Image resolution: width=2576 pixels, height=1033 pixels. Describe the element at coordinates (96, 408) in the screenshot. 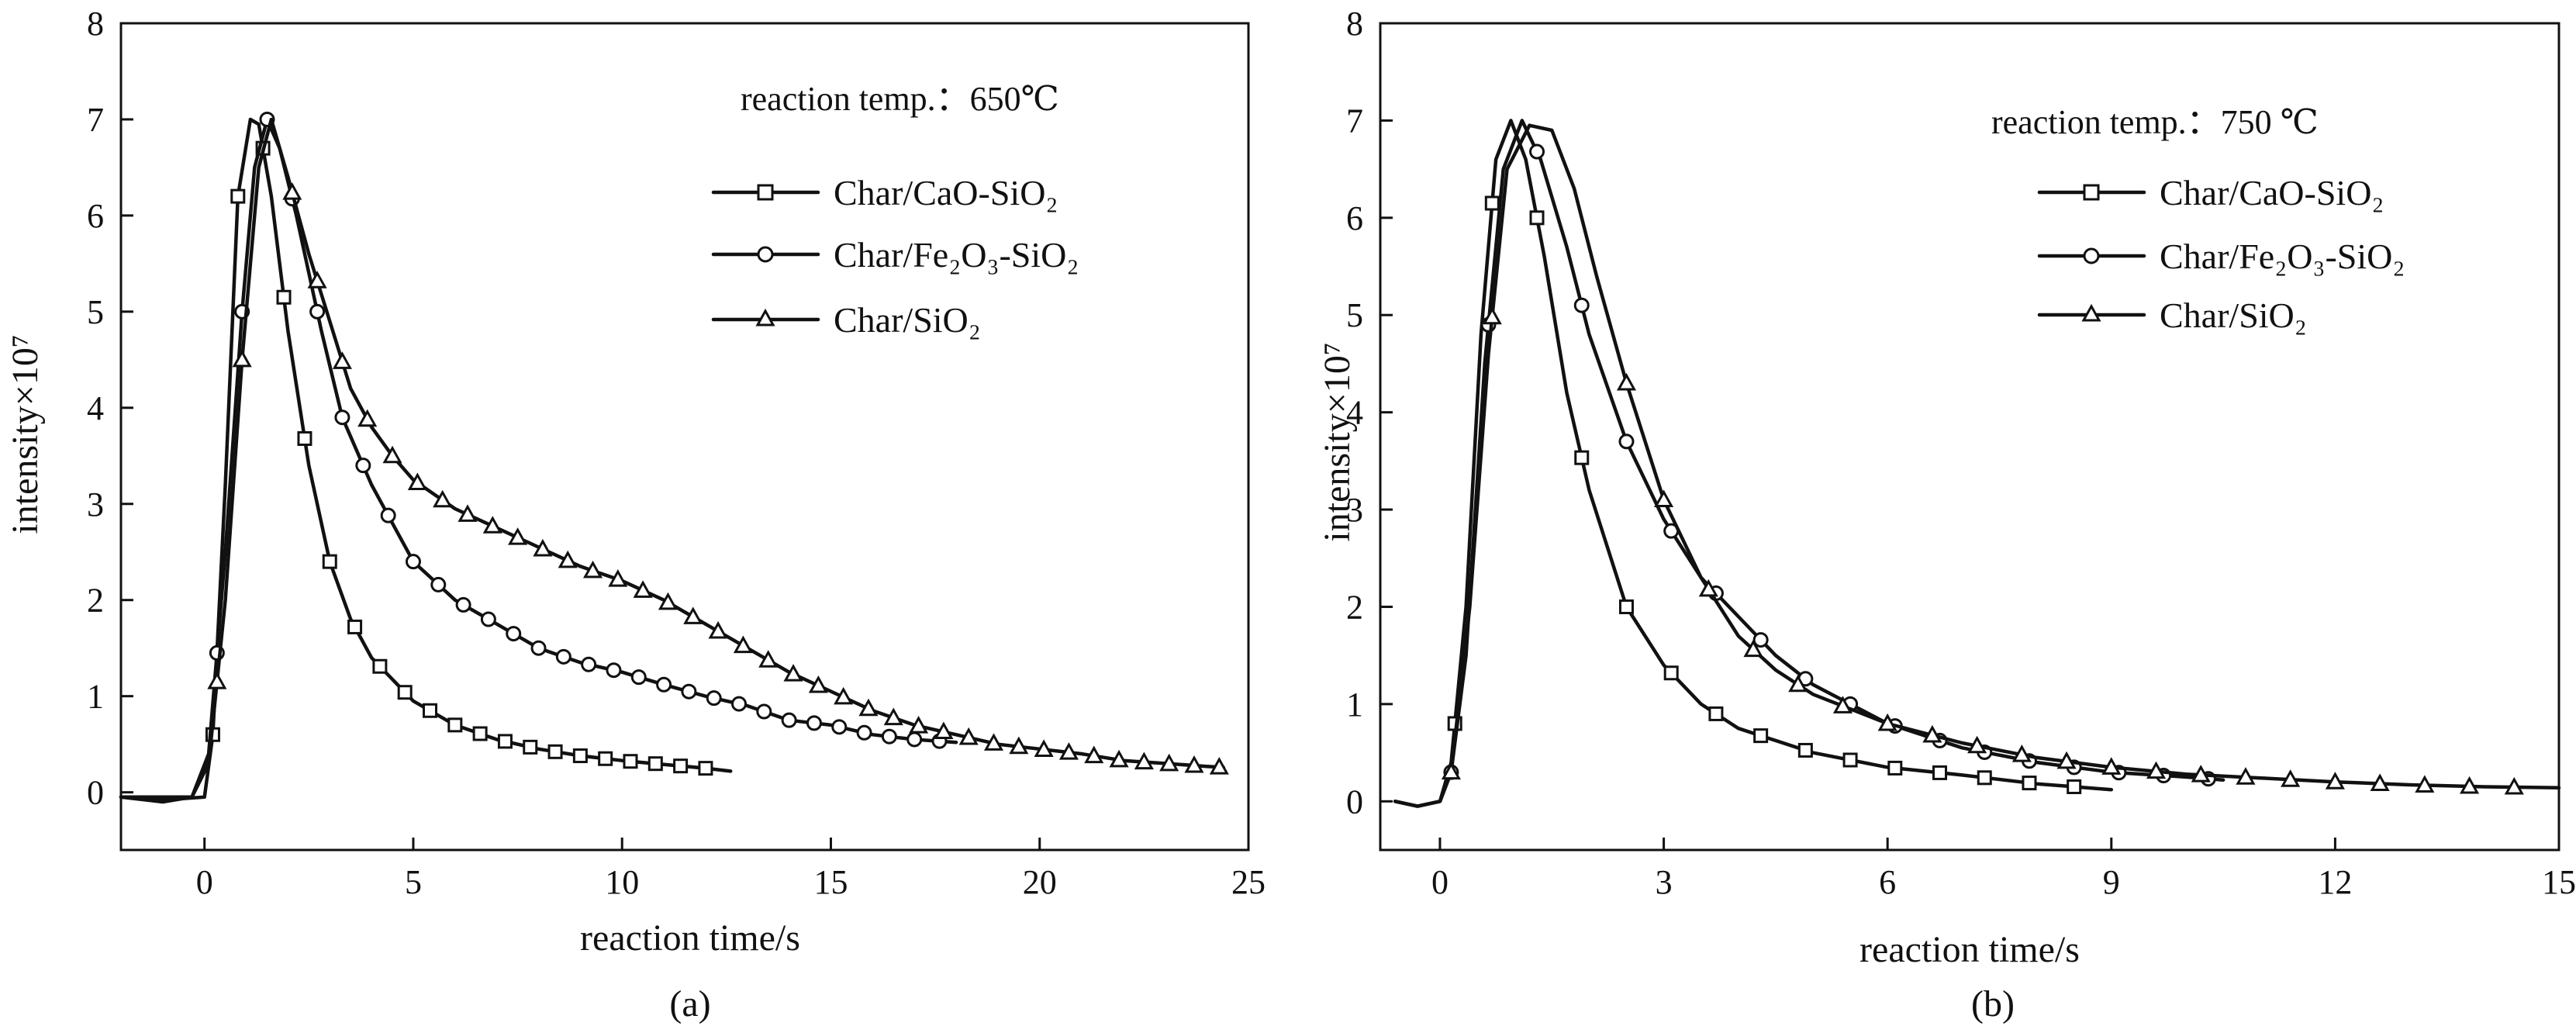

I see `y-tick-label-a-4: 4` at that location.